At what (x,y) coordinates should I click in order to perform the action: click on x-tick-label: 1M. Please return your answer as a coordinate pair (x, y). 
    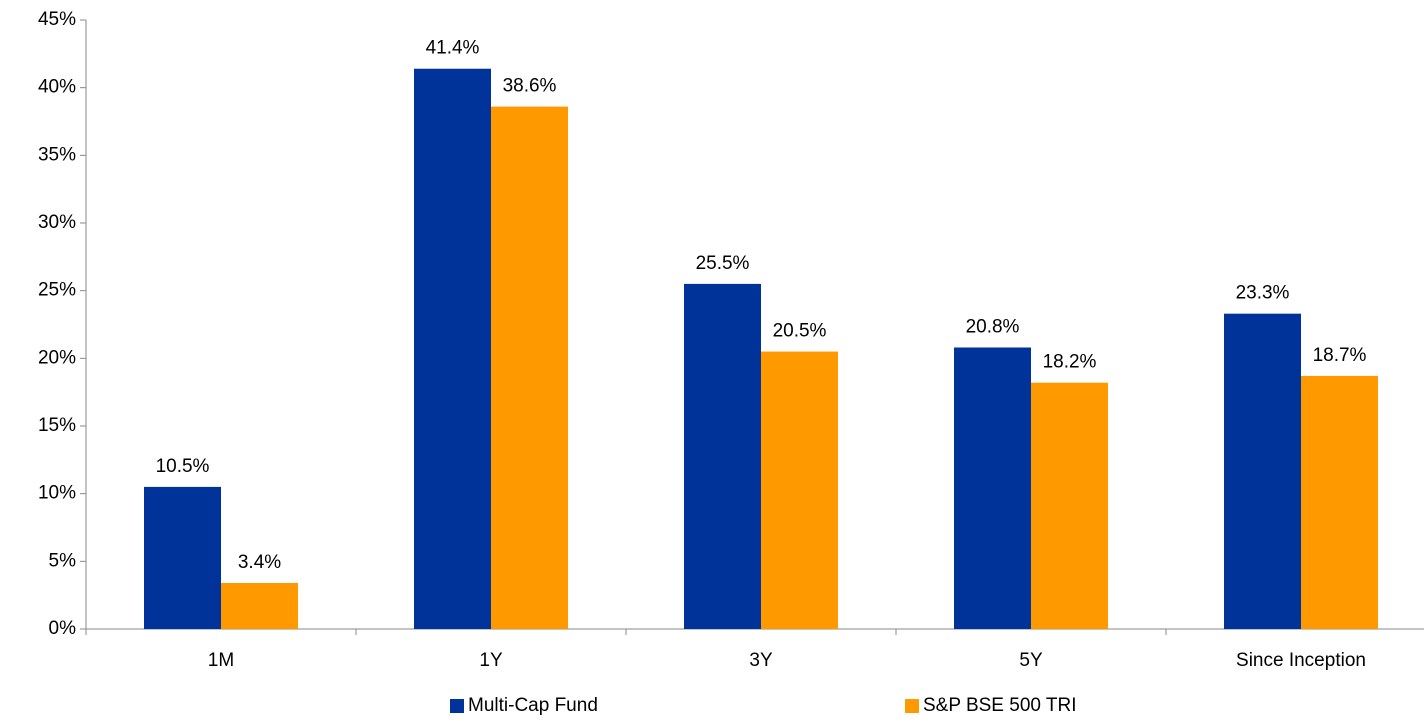
    Looking at the image, I should click on (221, 660).